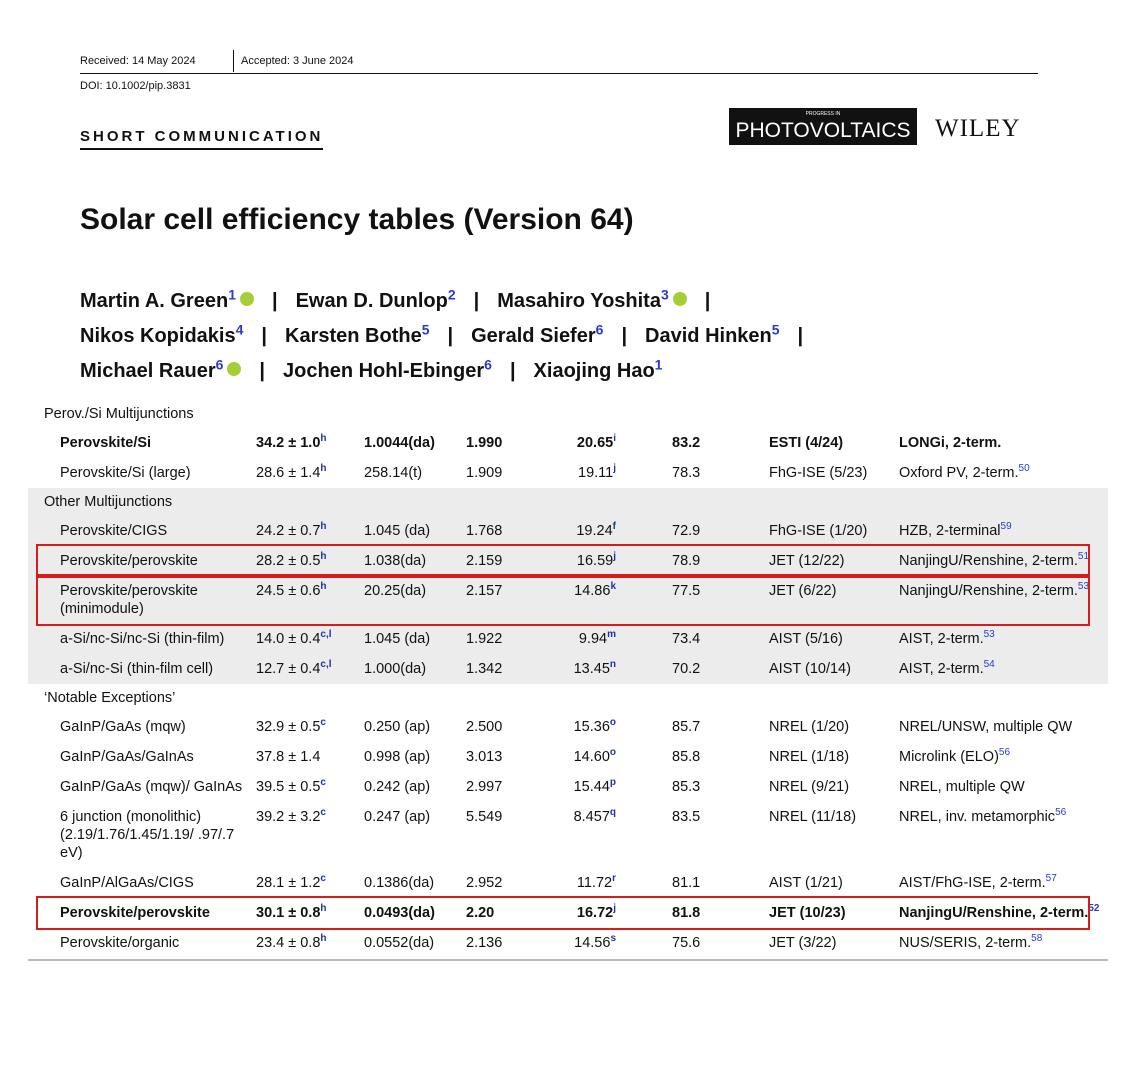  I want to click on rule, so click(559, 73).